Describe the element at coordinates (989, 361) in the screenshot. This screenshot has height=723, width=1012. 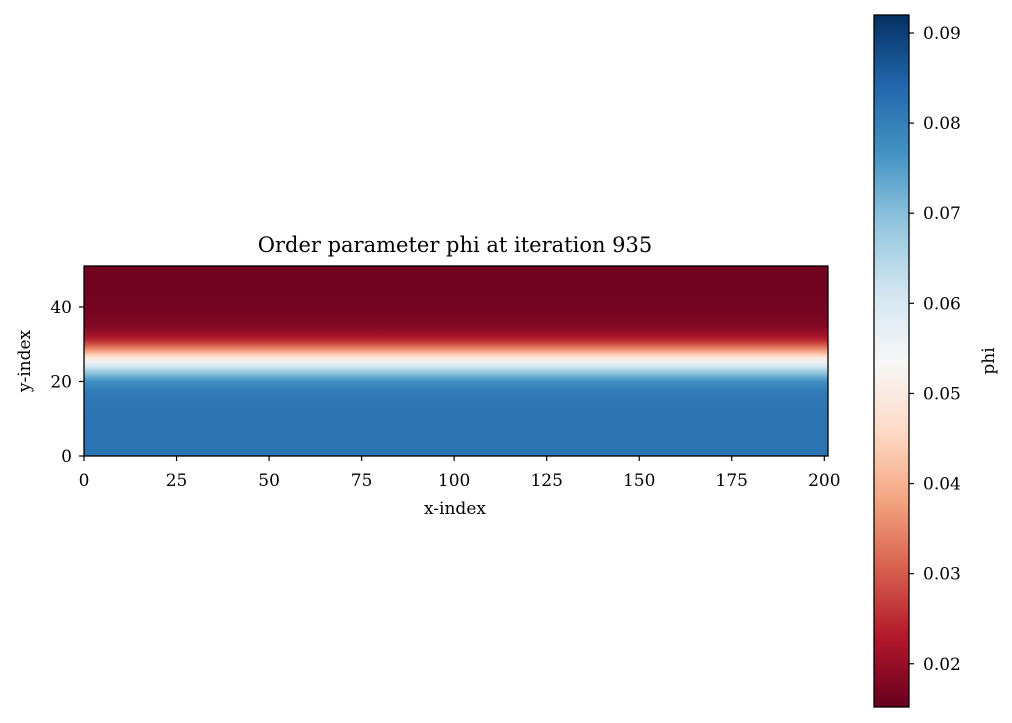
I see `colorbar-label: phi` at that location.